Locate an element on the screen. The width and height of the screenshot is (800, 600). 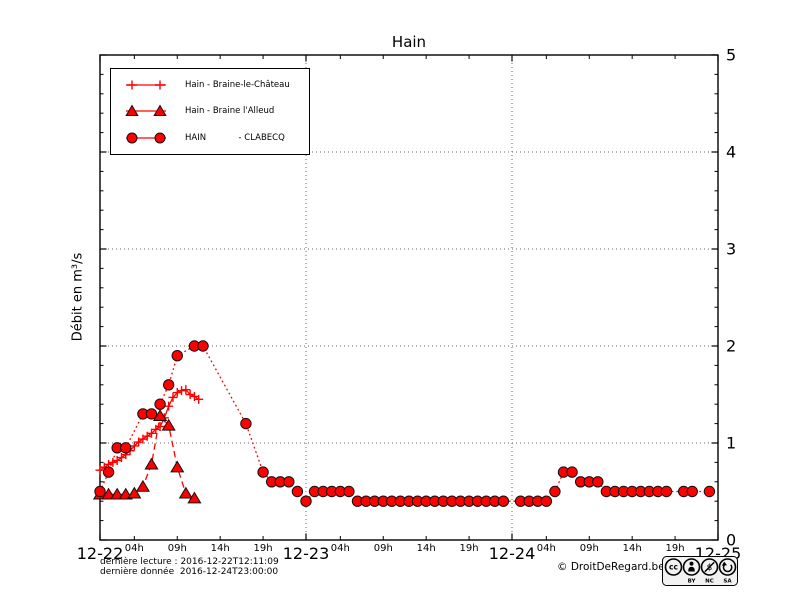
y-tick-label: 4 is located at coordinates (731, 152).